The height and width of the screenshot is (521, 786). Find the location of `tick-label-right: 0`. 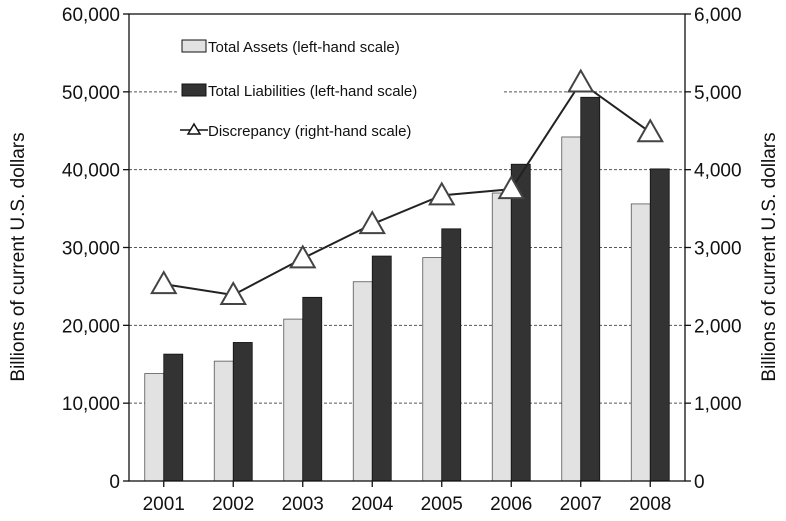

tick-label-right: 0 is located at coordinates (699, 482).